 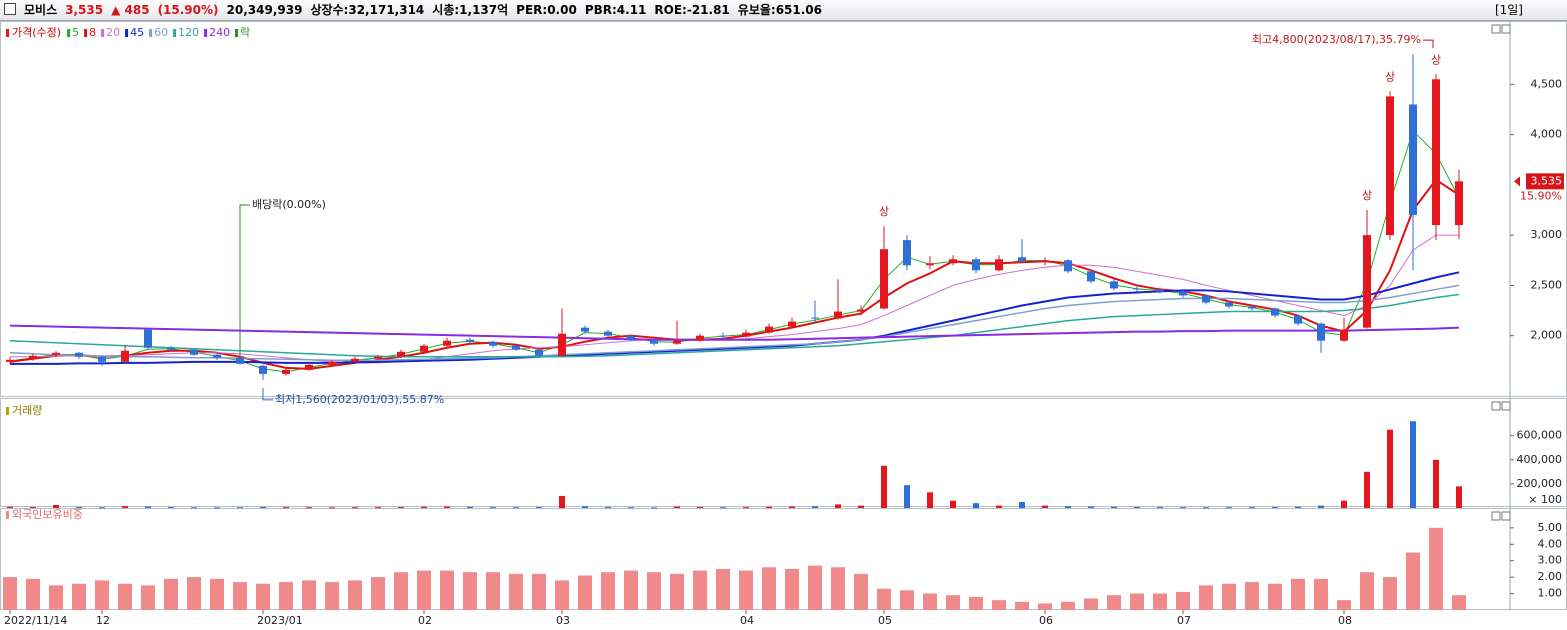 I want to click on dividend-label: 배당락(0.00%), so click(x=289, y=204).